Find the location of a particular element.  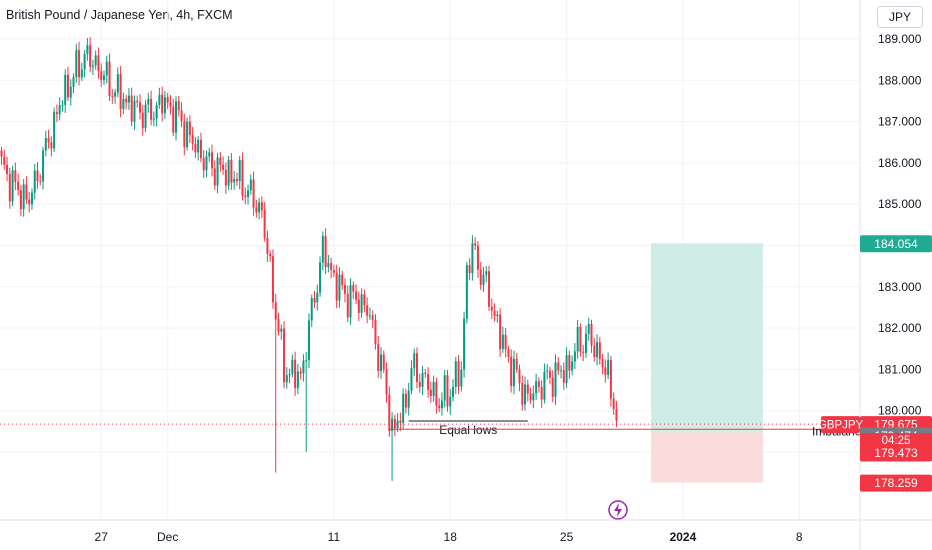

position-zones is located at coordinates (707, 363).